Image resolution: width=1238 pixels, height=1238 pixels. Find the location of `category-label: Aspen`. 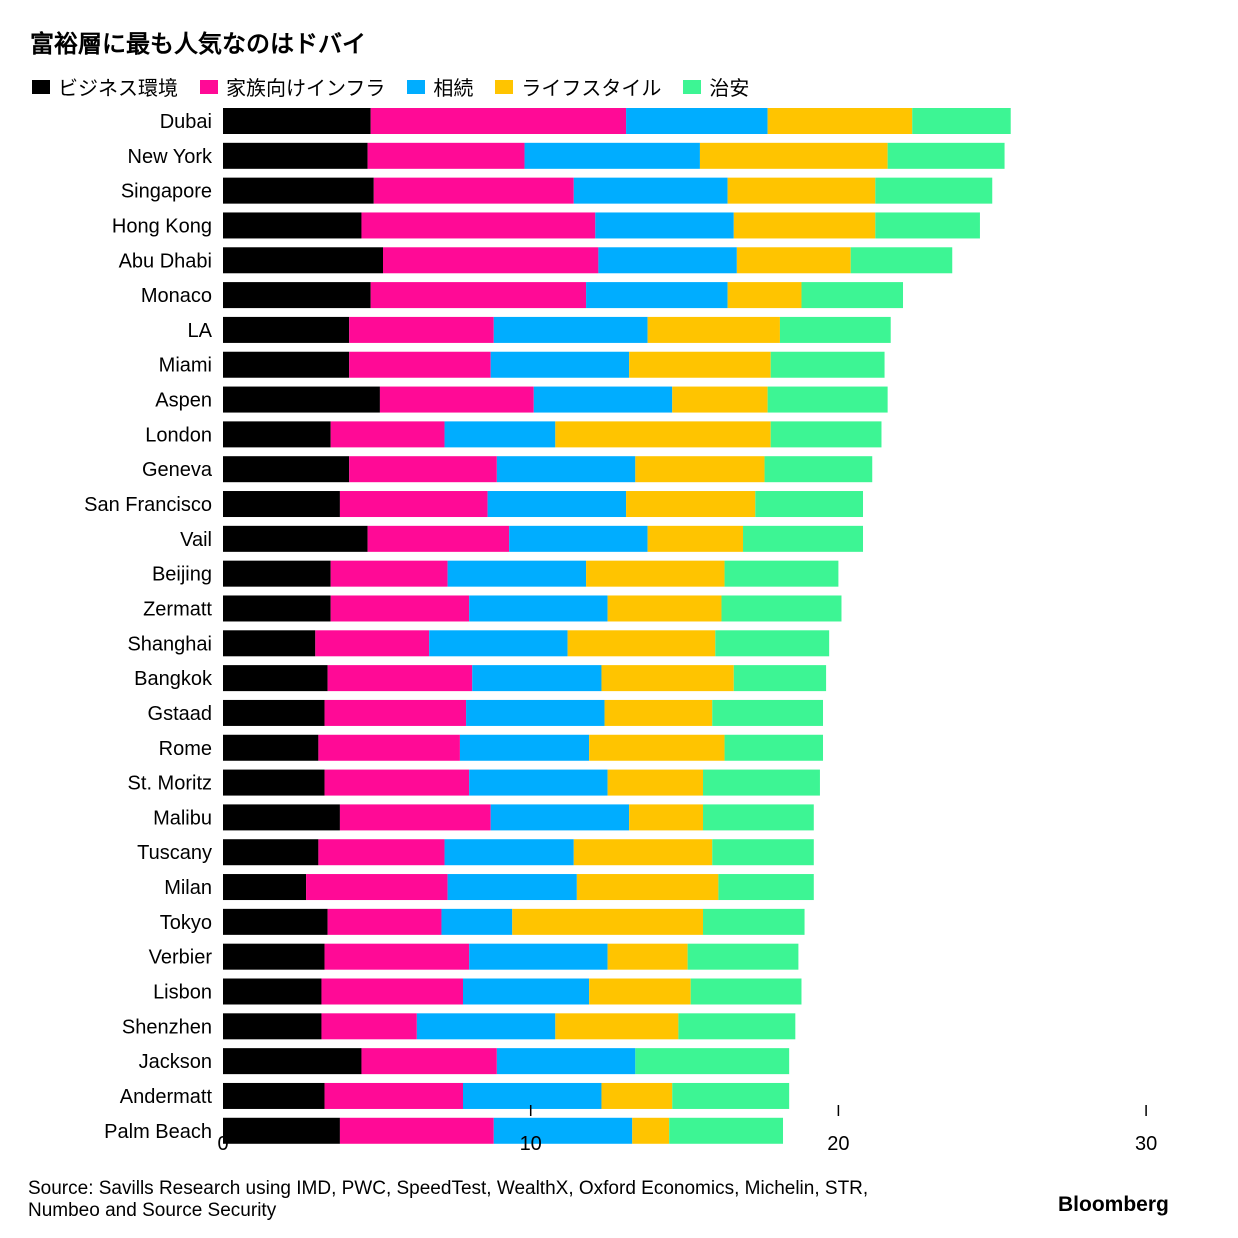

category-label: Aspen is located at coordinates (183, 401).